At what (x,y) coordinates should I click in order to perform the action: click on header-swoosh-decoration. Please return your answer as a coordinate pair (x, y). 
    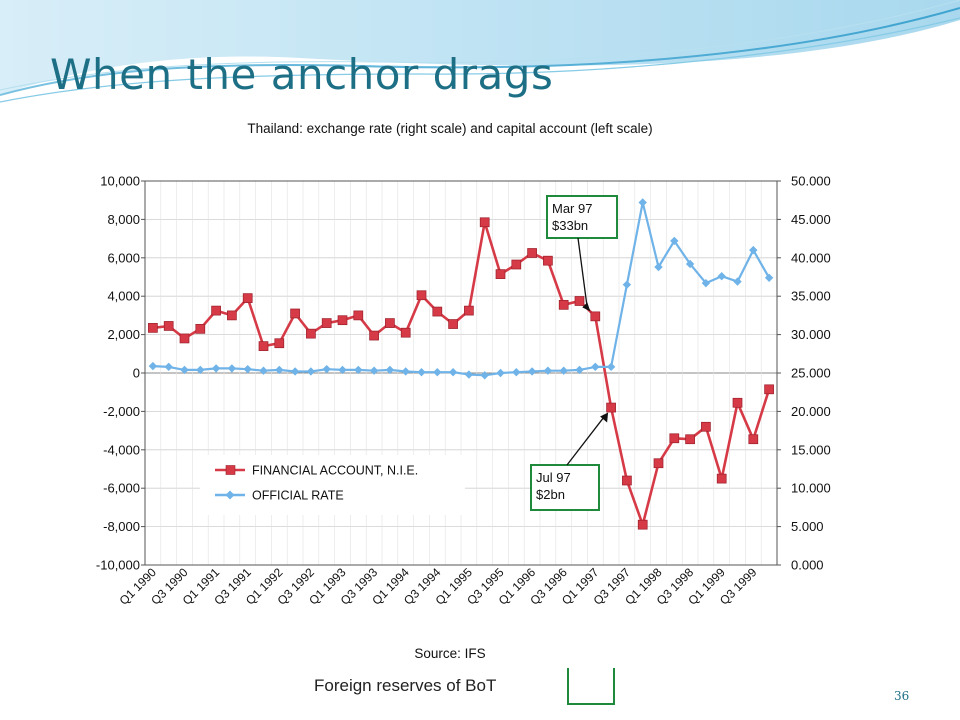
    Looking at the image, I should click on (480, 51).